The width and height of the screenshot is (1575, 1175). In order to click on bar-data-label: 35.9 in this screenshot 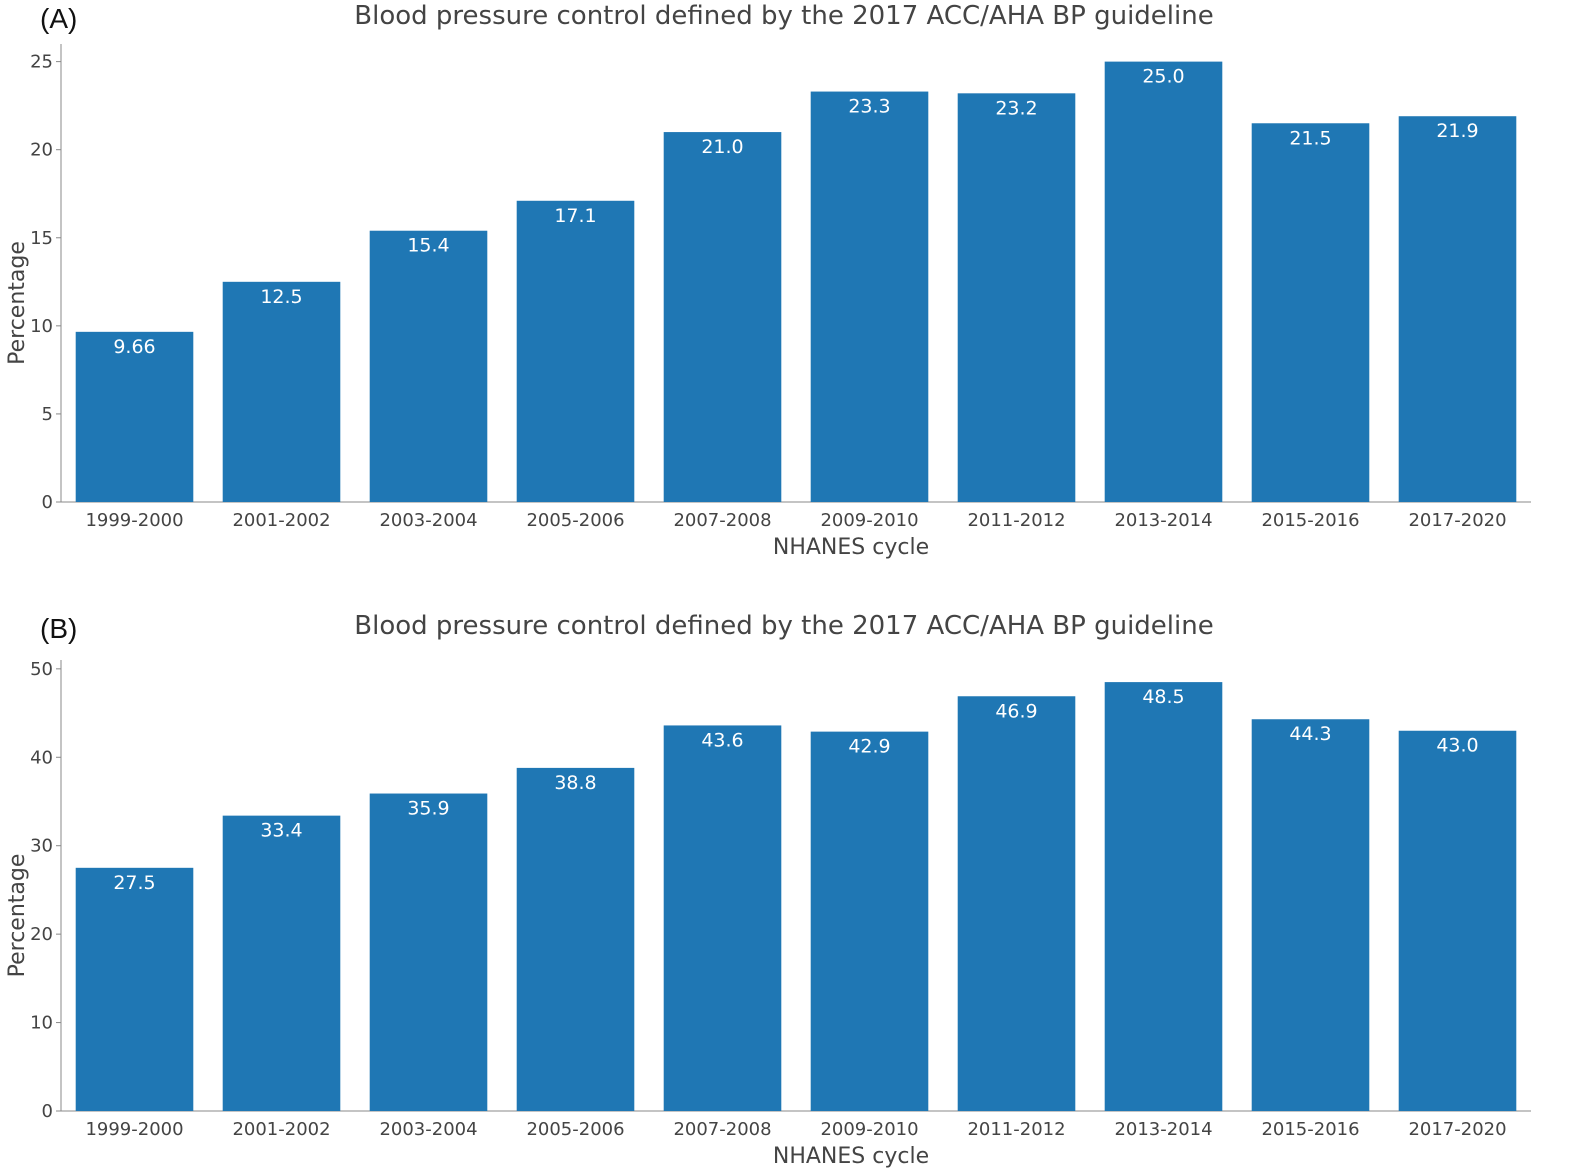, I will do `click(428, 809)`.